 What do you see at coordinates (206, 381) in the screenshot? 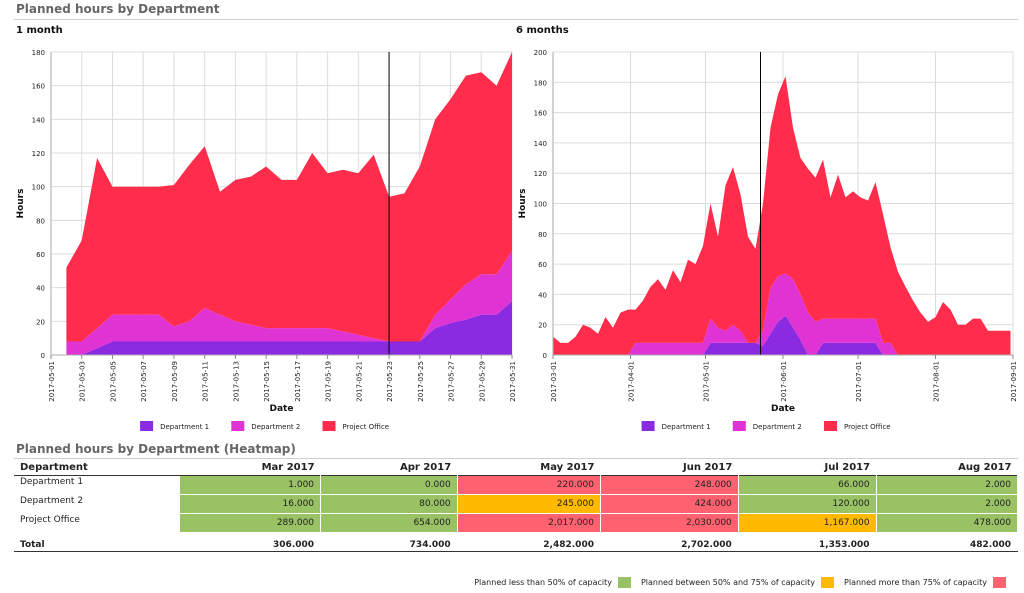
I see `x-tick-label: 2017-05-11` at bounding box center [206, 381].